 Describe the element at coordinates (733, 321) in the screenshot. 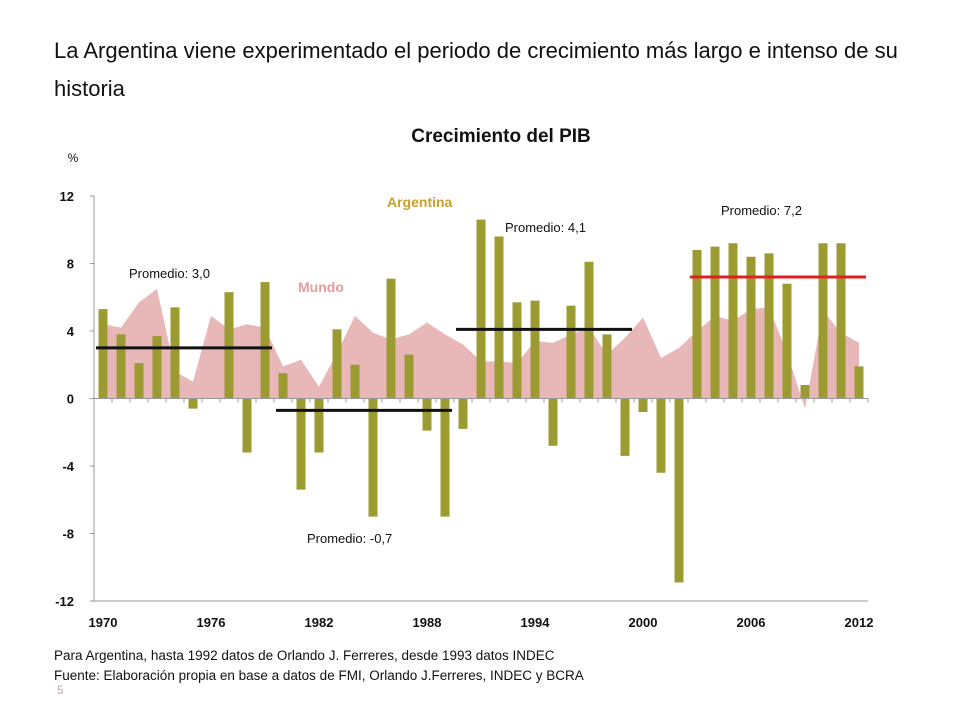

I see `bar-argentina-2005` at that location.